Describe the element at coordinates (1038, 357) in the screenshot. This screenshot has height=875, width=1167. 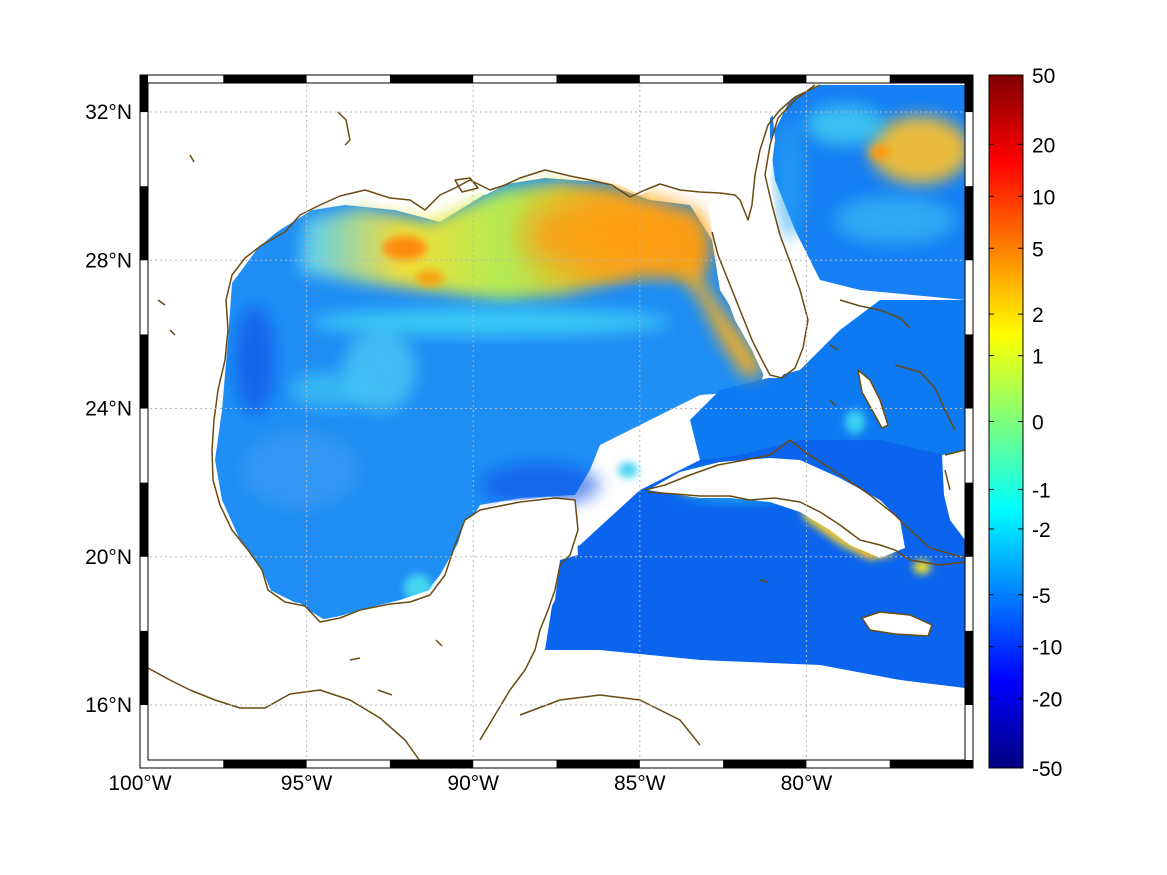
I see `colorbar-tick-label: 1` at that location.